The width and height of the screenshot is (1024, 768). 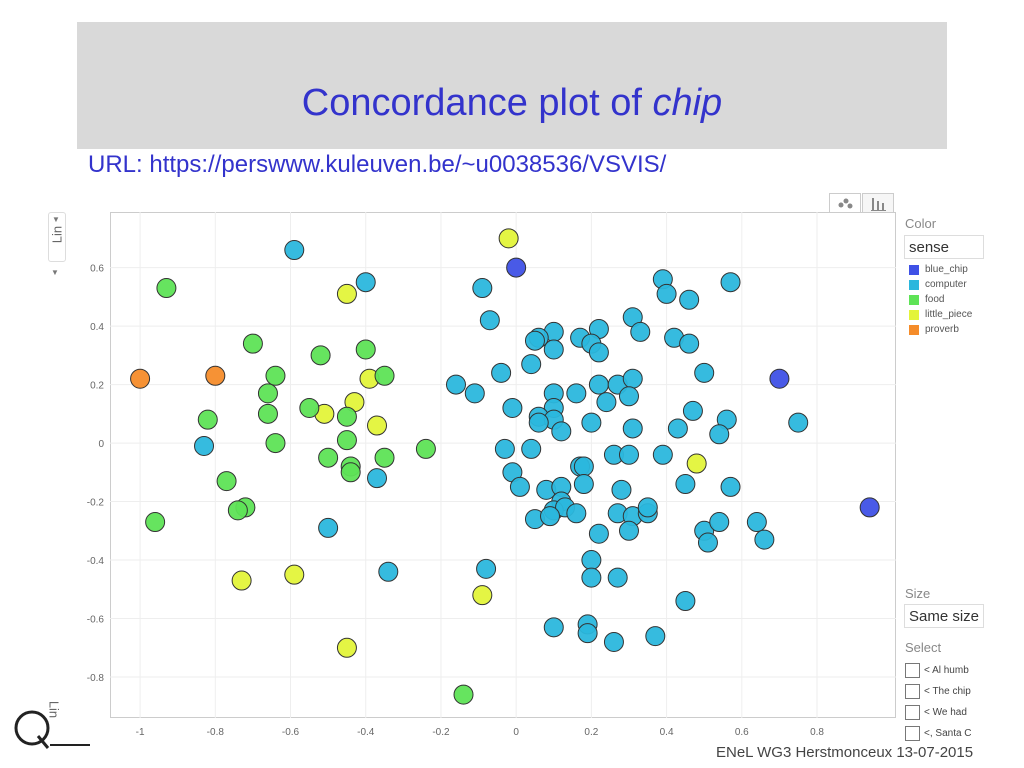 What do you see at coordinates (923, 647) in the screenshot?
I see `select-label: Select` at bounding box center [923, 647].